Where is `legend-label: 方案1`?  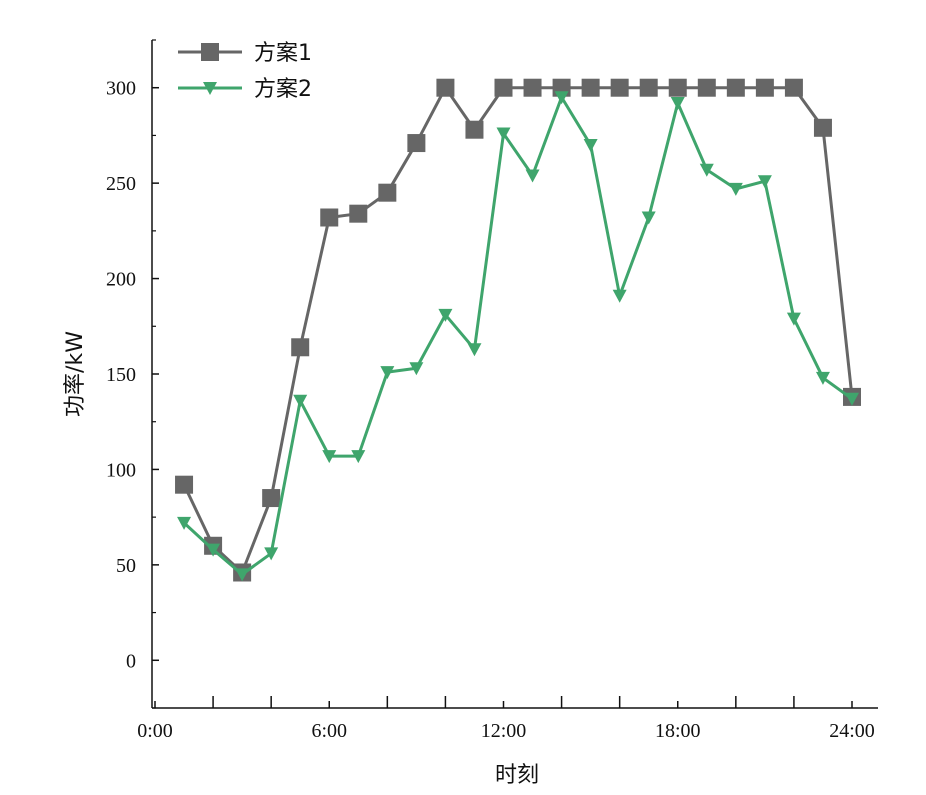 legend-label: 方案1 is located at coordinates (283, 53).